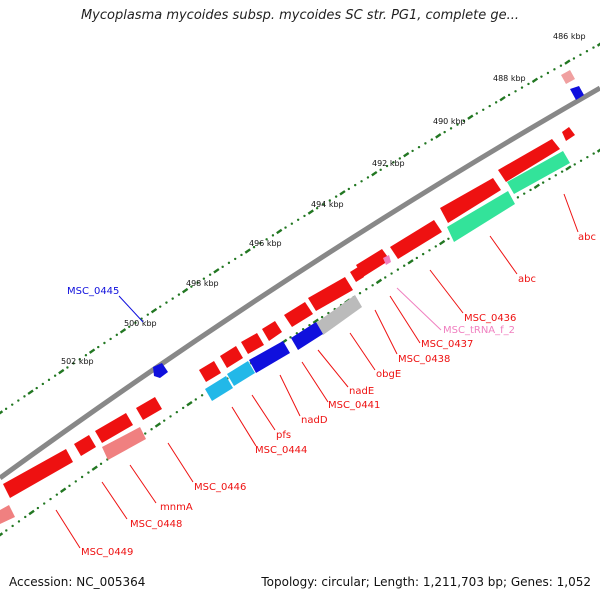  I want to click on tick-label-490: 490 kbp, so click(449, 121).